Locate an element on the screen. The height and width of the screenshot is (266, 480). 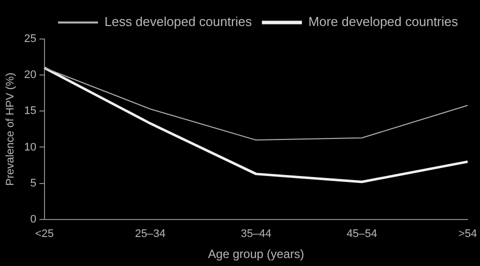
y-tick-label: 15 is located at coordinates (30, 111).